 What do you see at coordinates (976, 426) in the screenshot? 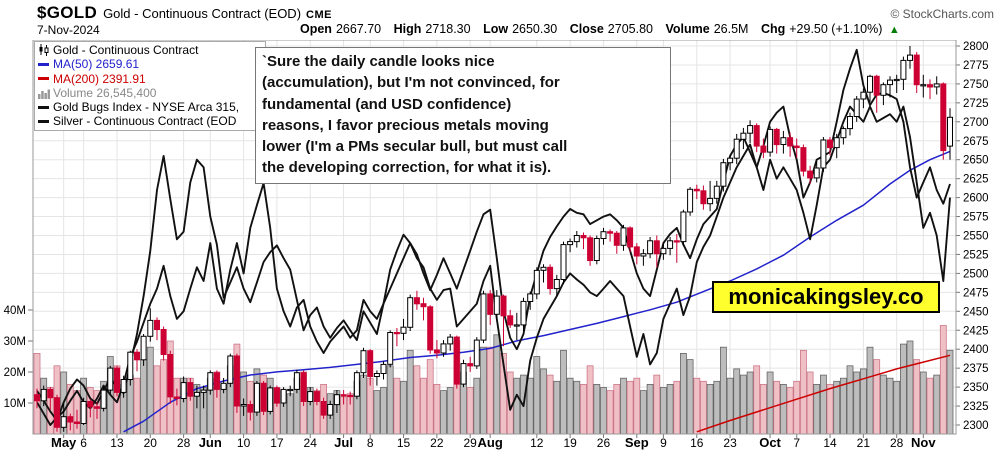
I see `y-axis-label: 2300` at bounding box center [976, 426].